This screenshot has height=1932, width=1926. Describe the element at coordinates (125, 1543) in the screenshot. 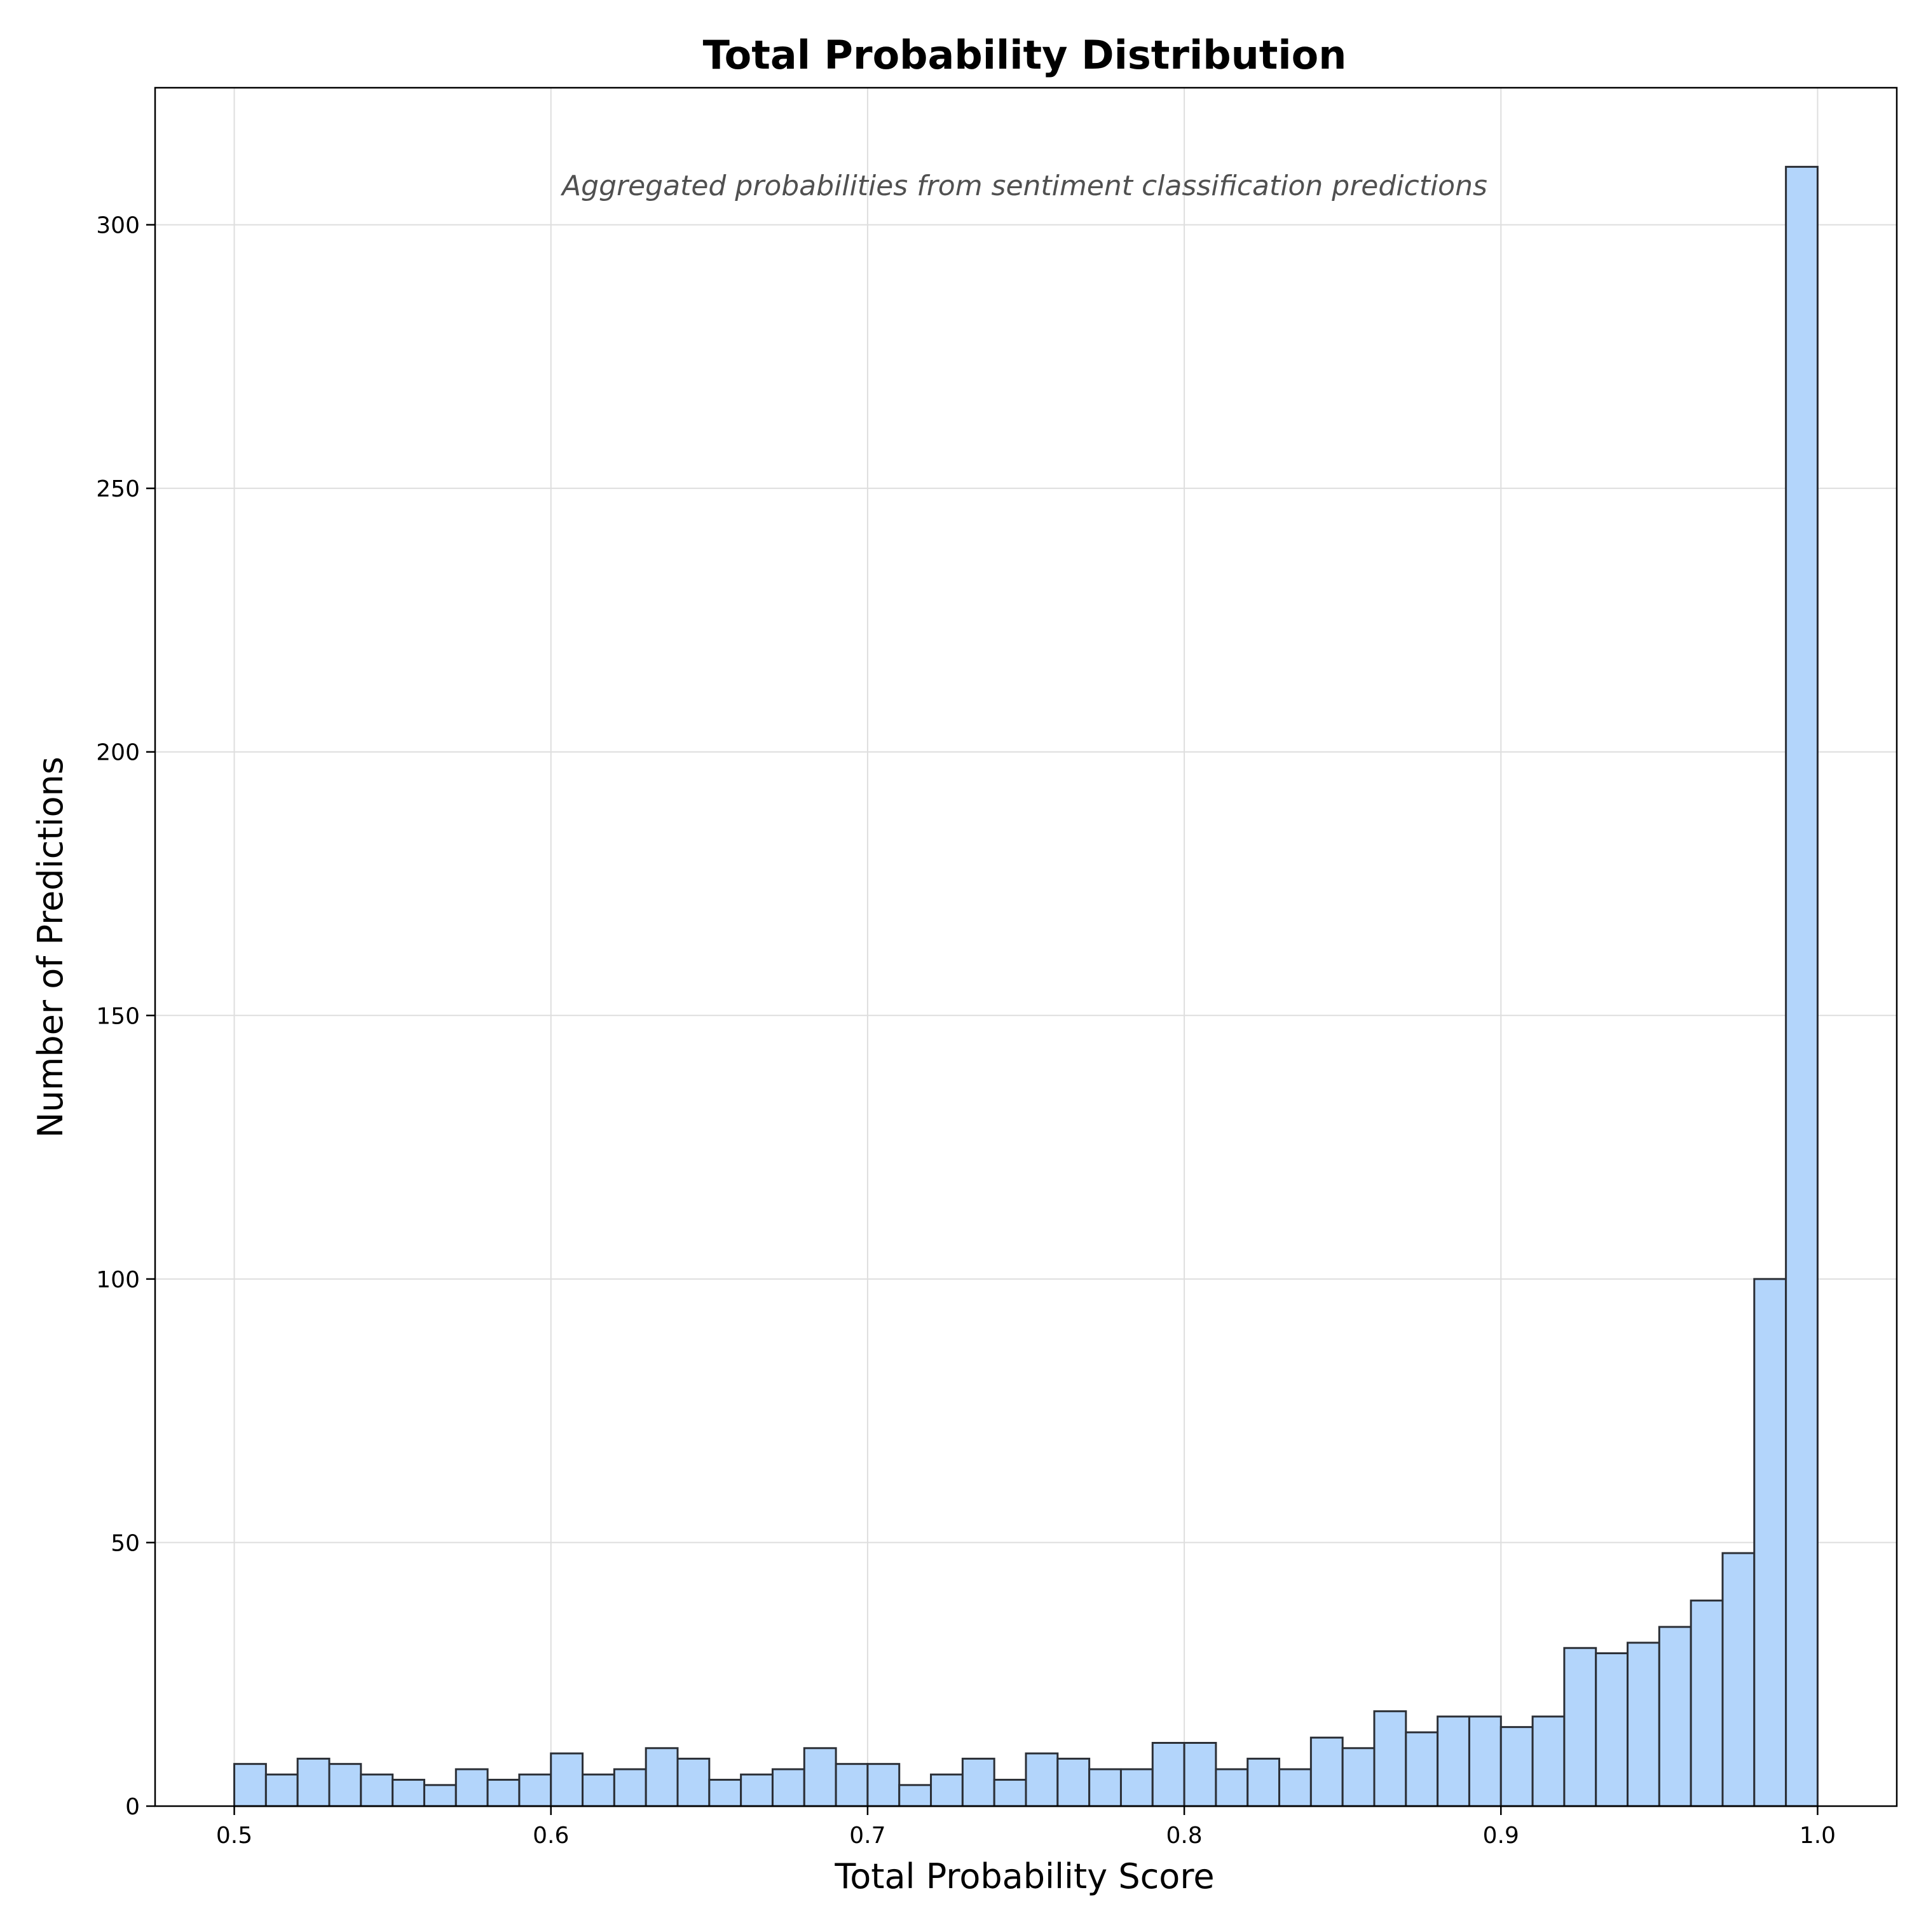

I see `y-tick-label: 50` at that location.